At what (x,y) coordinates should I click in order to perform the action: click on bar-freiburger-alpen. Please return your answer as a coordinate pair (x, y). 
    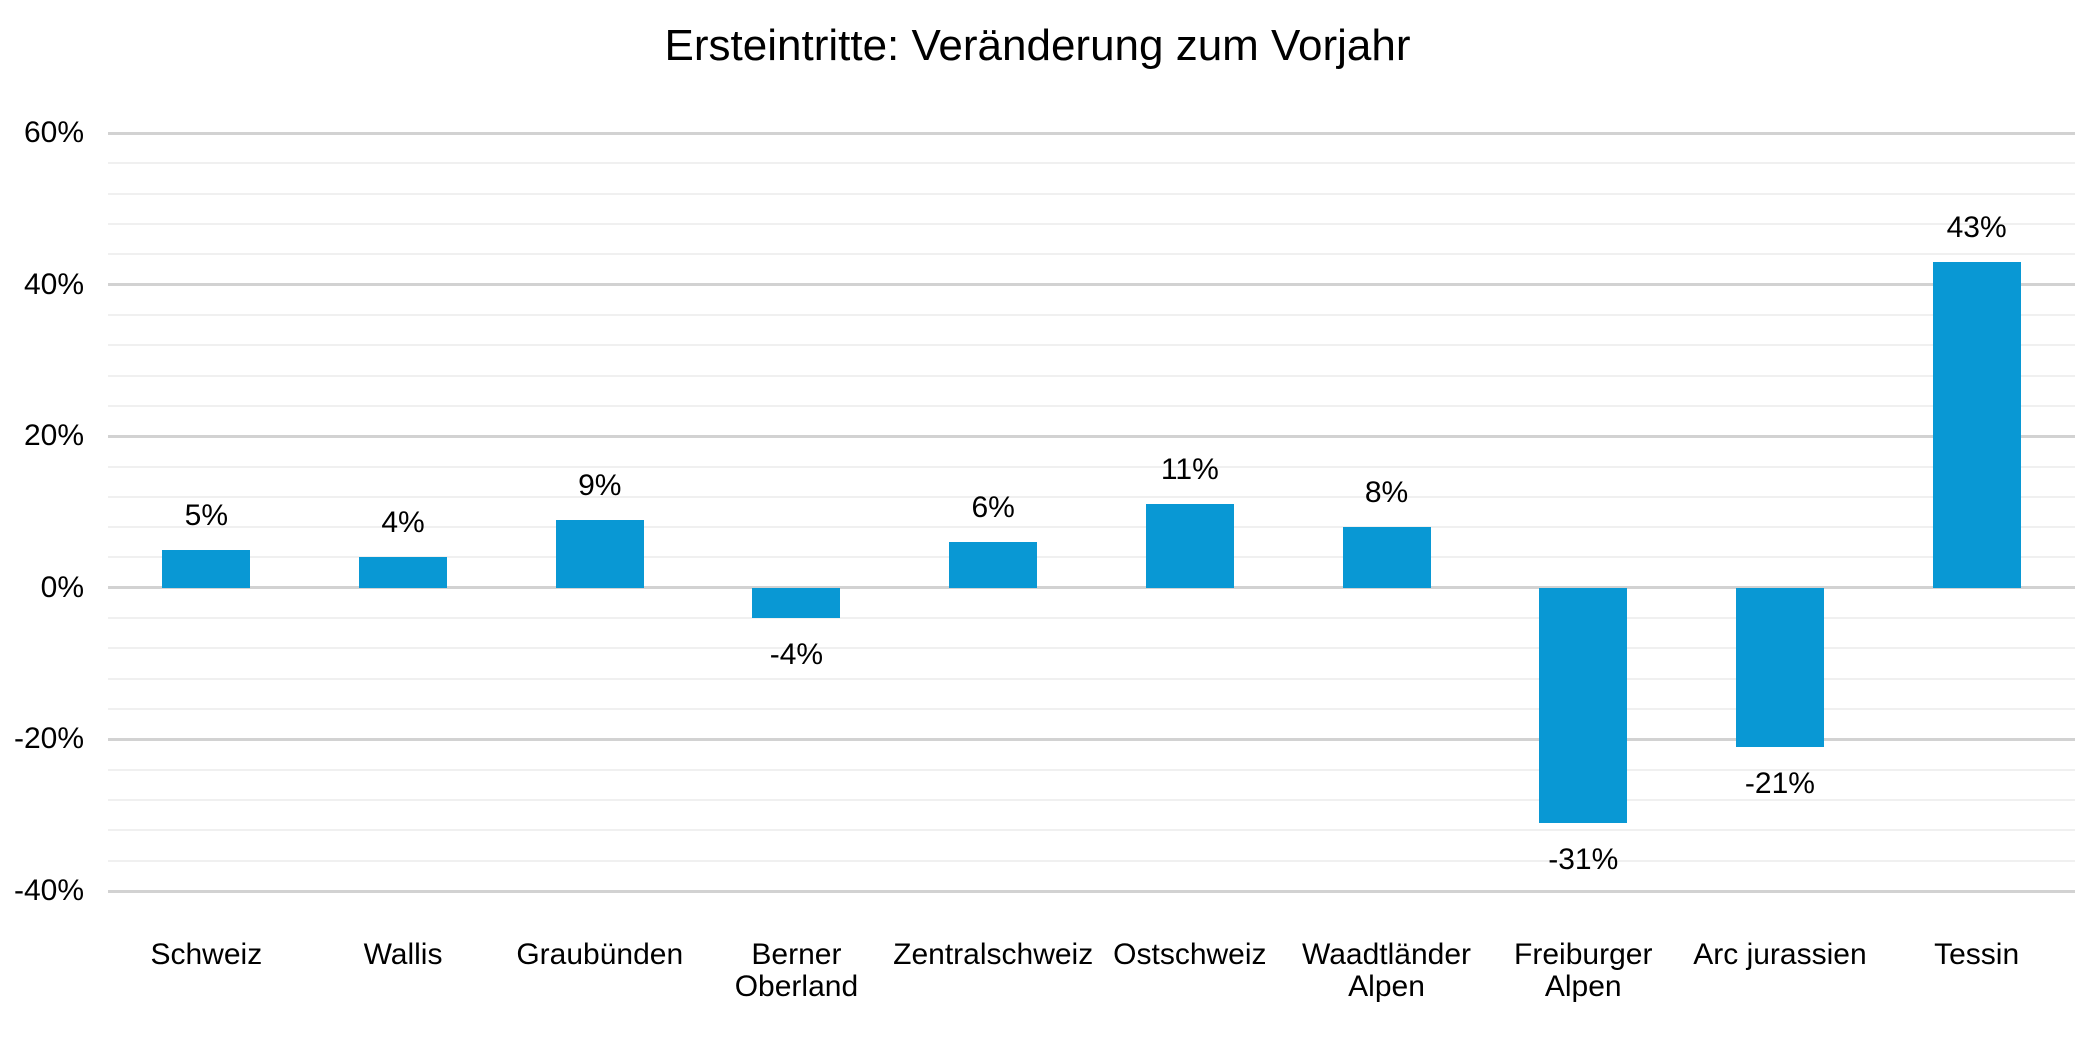
    Looking at the image, I should click on (1583, 705).